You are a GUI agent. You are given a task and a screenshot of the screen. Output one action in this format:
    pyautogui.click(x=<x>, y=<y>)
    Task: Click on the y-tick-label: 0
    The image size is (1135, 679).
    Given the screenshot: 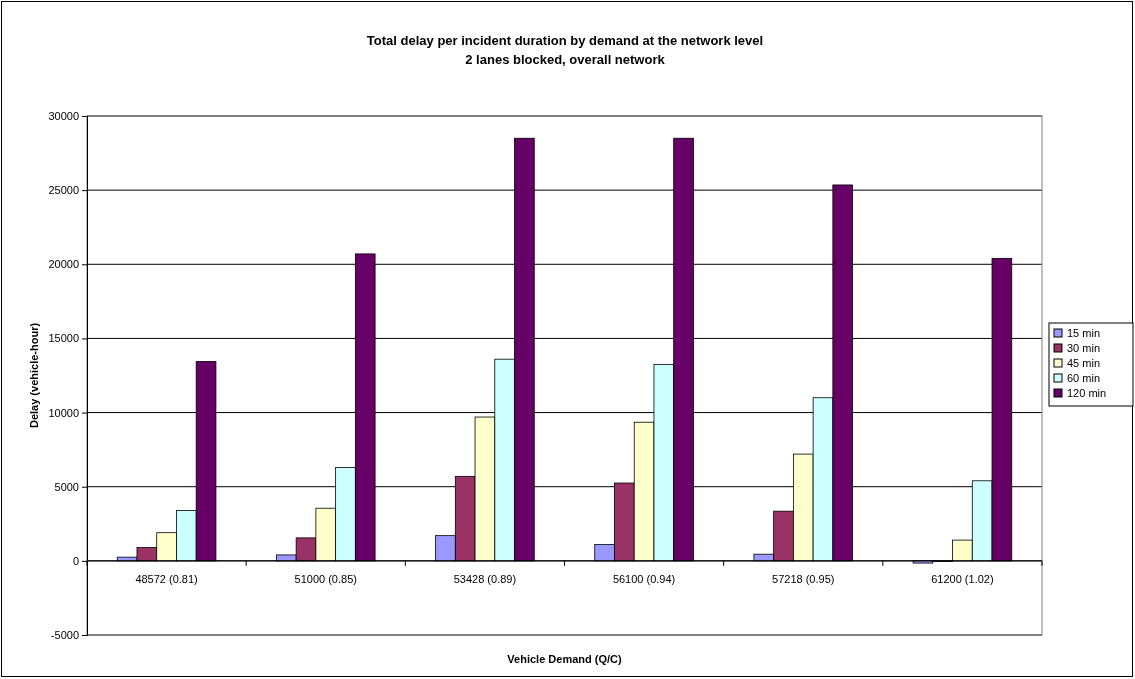 What is the action you would take?
    pyautogui.click(x=75, y=560)
    